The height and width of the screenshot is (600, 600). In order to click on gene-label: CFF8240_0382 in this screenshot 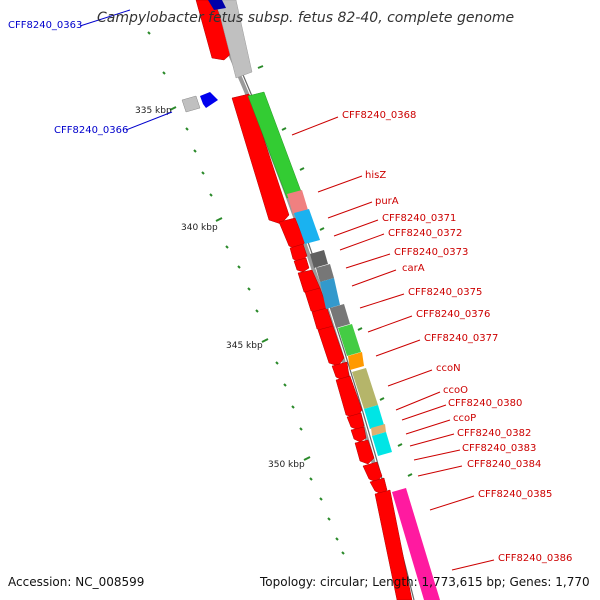, I will do `click(494, 433)`.